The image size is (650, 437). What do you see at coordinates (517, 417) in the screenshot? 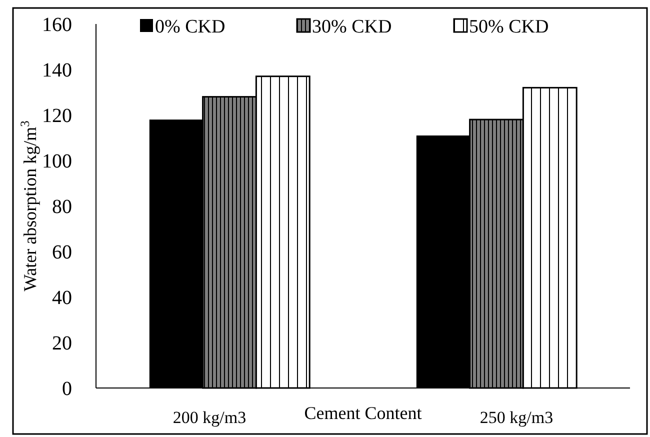
I see `x-tick-label: 250 kg/m3` at bounding box center [517, 417].